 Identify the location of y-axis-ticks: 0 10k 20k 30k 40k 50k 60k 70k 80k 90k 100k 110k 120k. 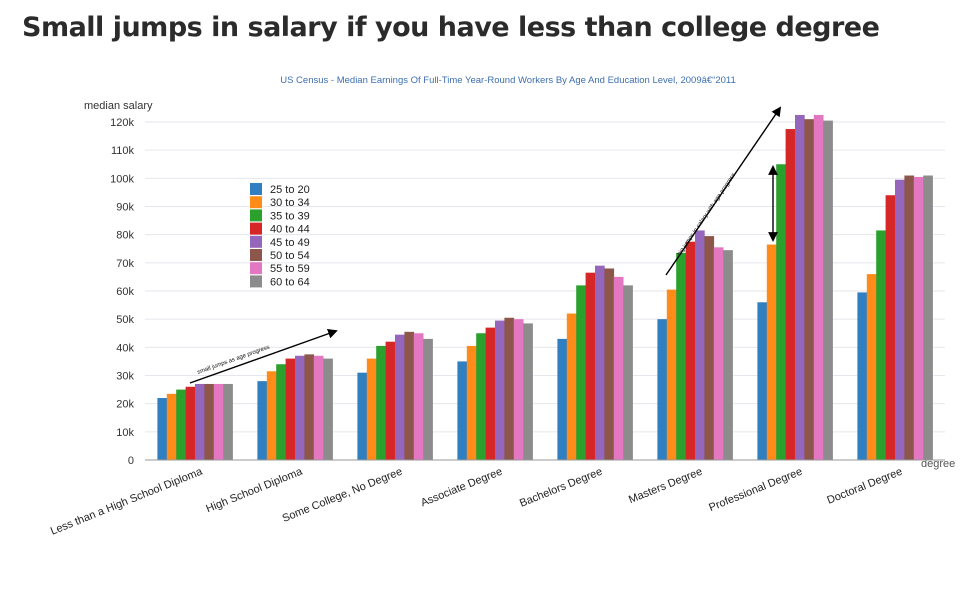
(122, 292).